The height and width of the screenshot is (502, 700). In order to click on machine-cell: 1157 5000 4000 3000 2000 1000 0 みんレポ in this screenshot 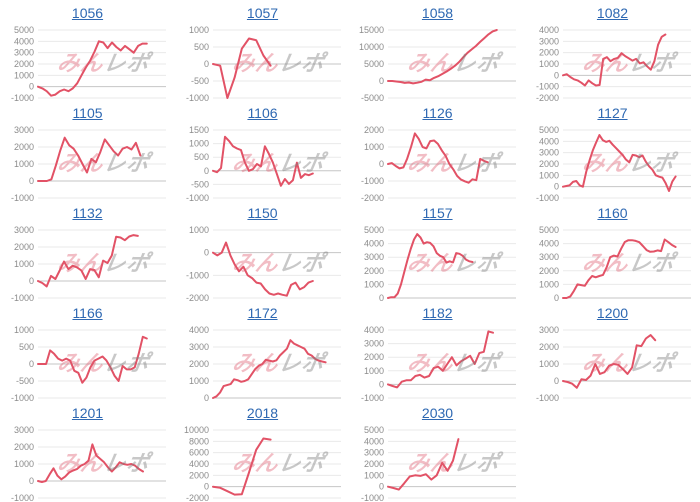, I will do `click(437, 251)`.